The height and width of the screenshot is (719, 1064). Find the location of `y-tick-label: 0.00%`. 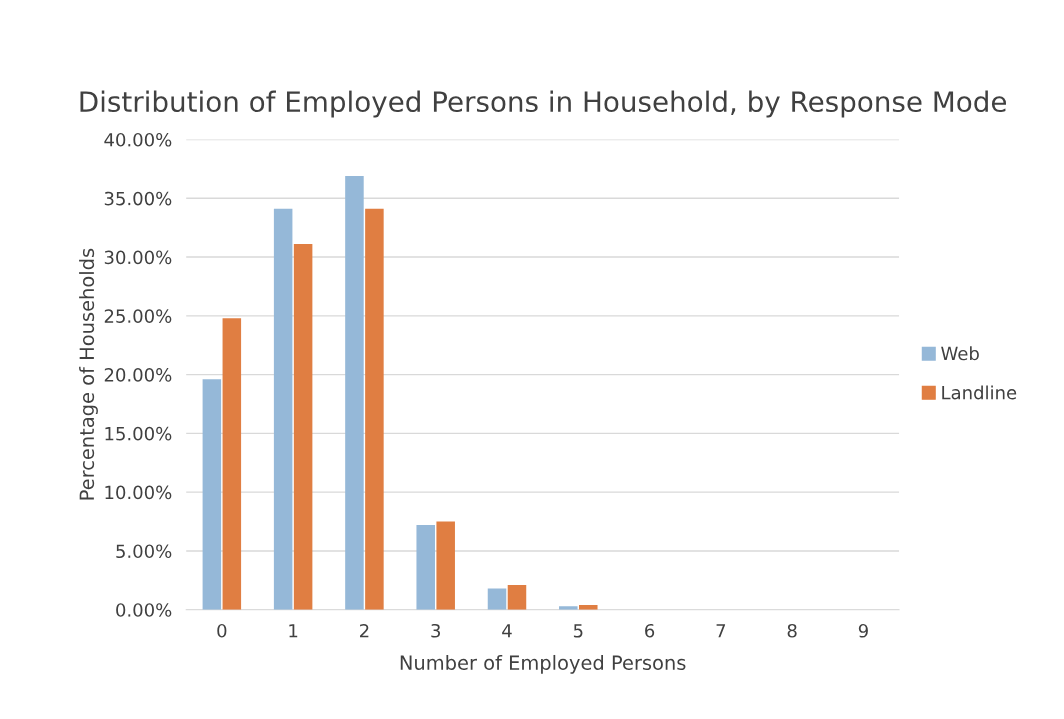

y-tick-label: 0.00% is located at coordinates (144, 610).